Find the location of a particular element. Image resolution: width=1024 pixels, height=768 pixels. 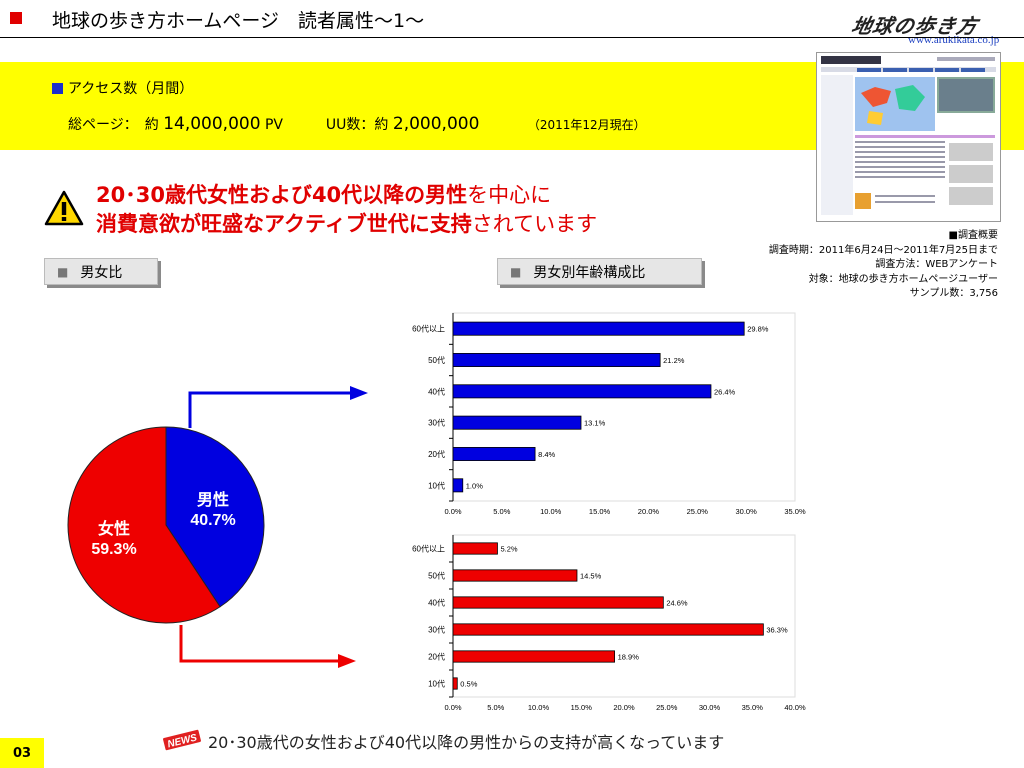

age-composition-label-text: 男女別年齢構成比 is located at coordinates (589, 272).